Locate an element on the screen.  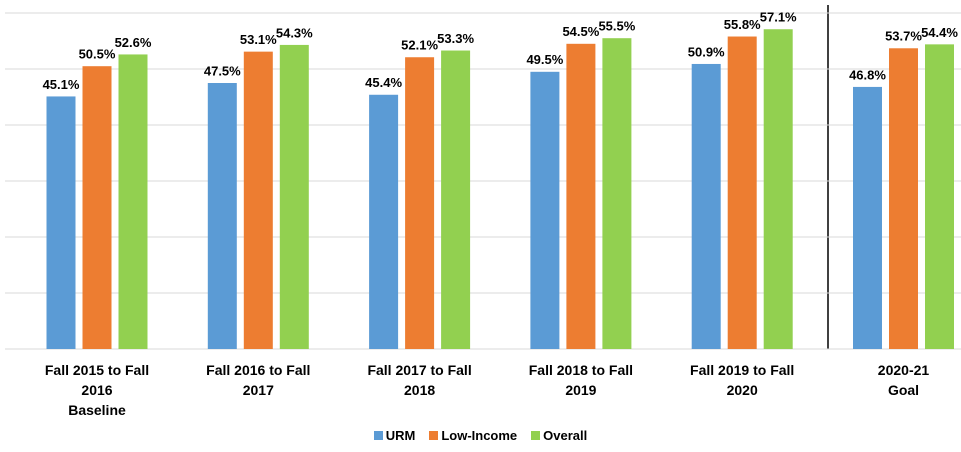
data-label: 45.4% is located at coordinates (383, 82).